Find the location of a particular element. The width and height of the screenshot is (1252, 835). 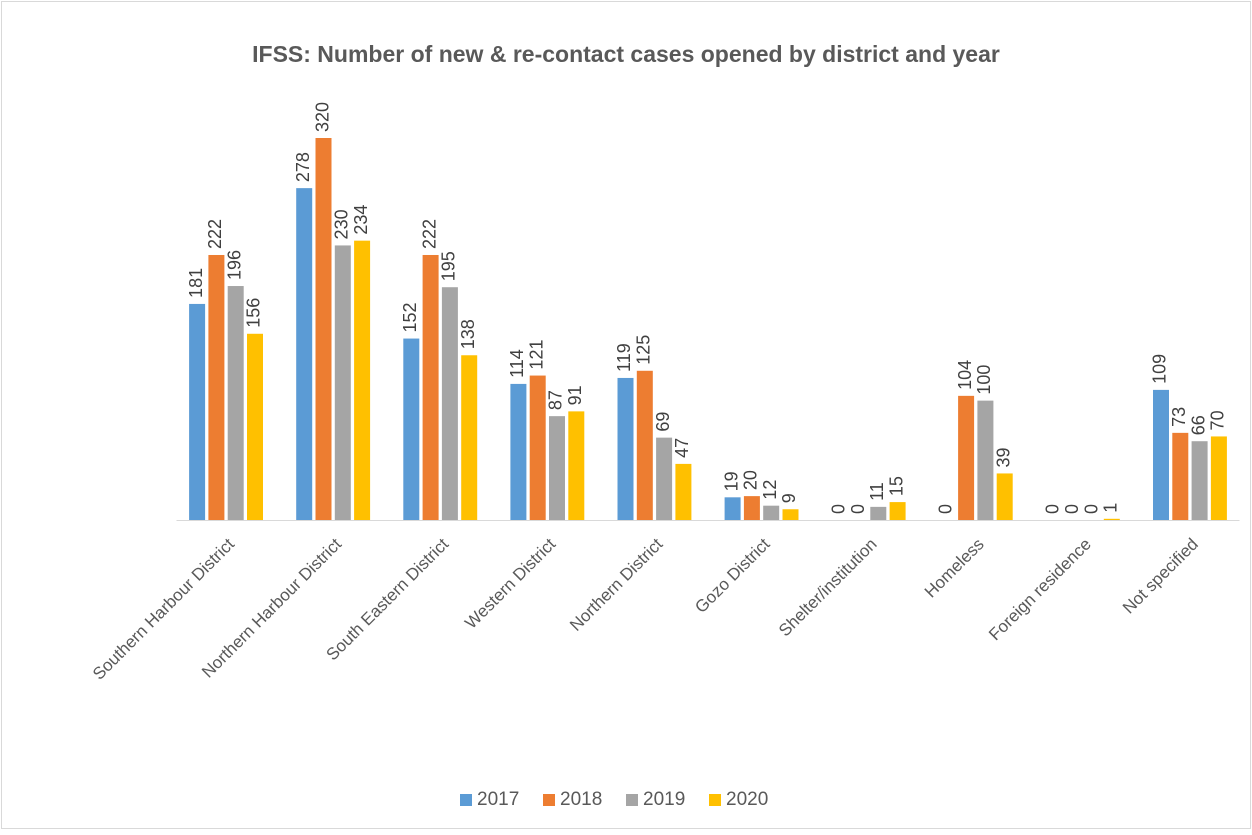

data-label: 320 is located at coordinates (322, 117).